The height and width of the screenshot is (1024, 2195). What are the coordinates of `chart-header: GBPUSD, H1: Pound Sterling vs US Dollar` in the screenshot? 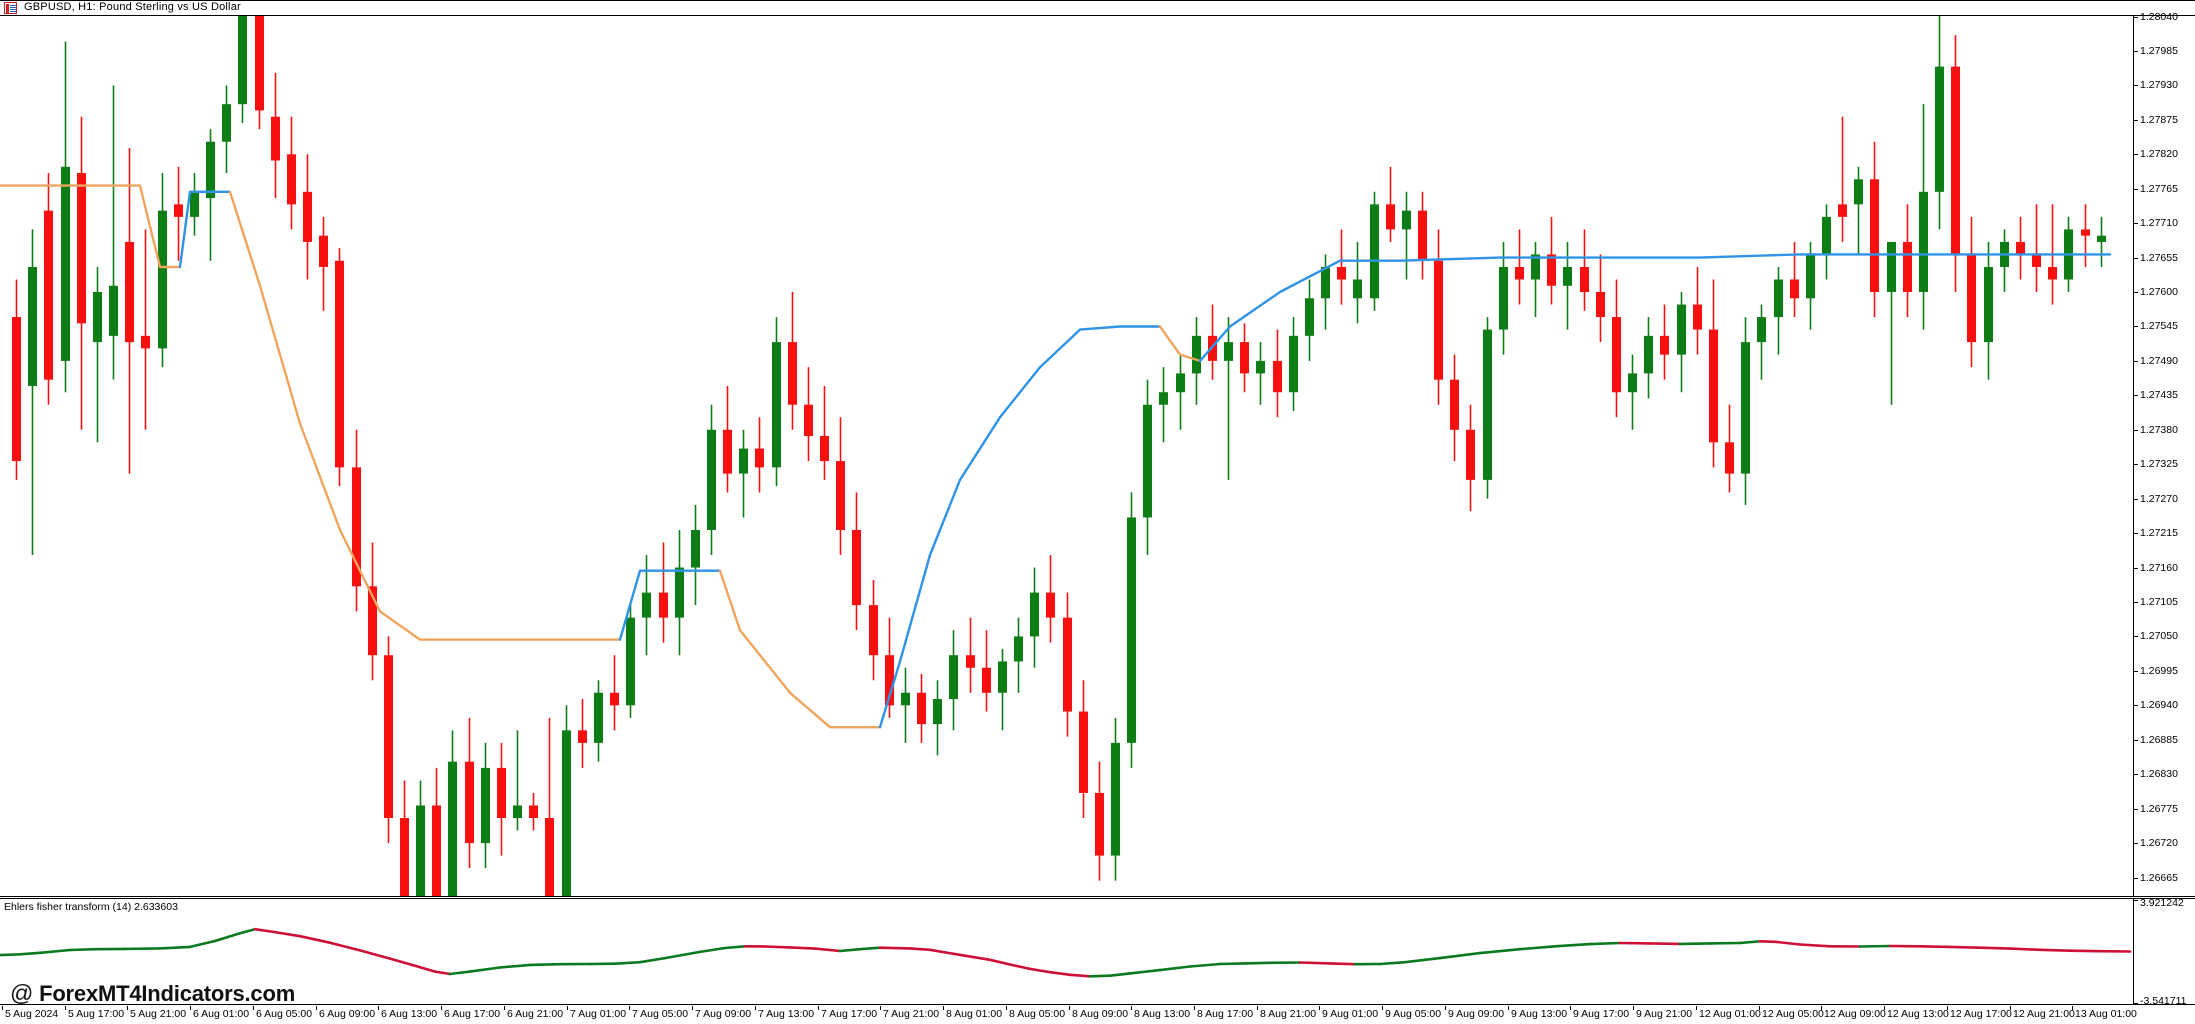 It's located at (1097, 8).